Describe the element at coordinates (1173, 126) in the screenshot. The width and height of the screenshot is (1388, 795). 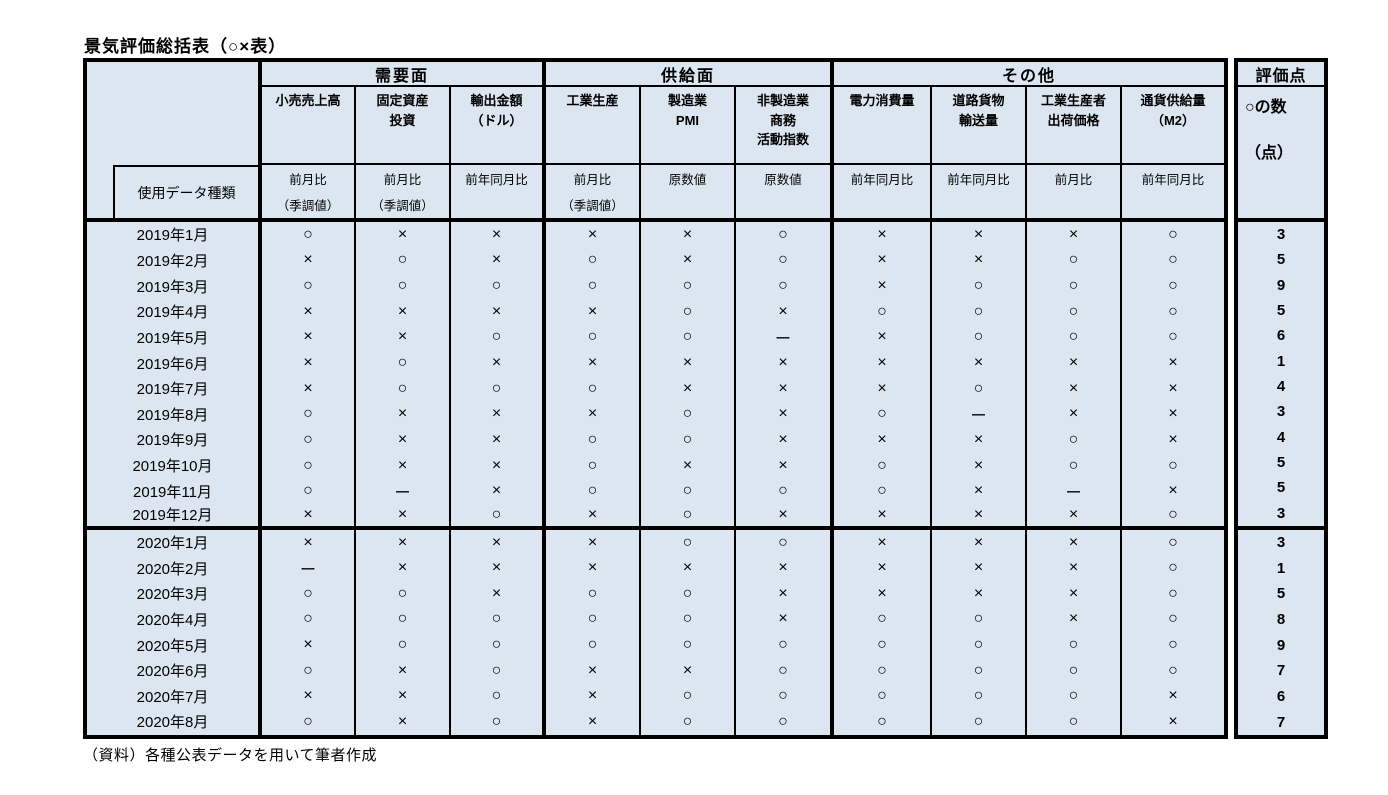
I see `column-header-money-supply: 通貨供給量 （M2）` at that location.